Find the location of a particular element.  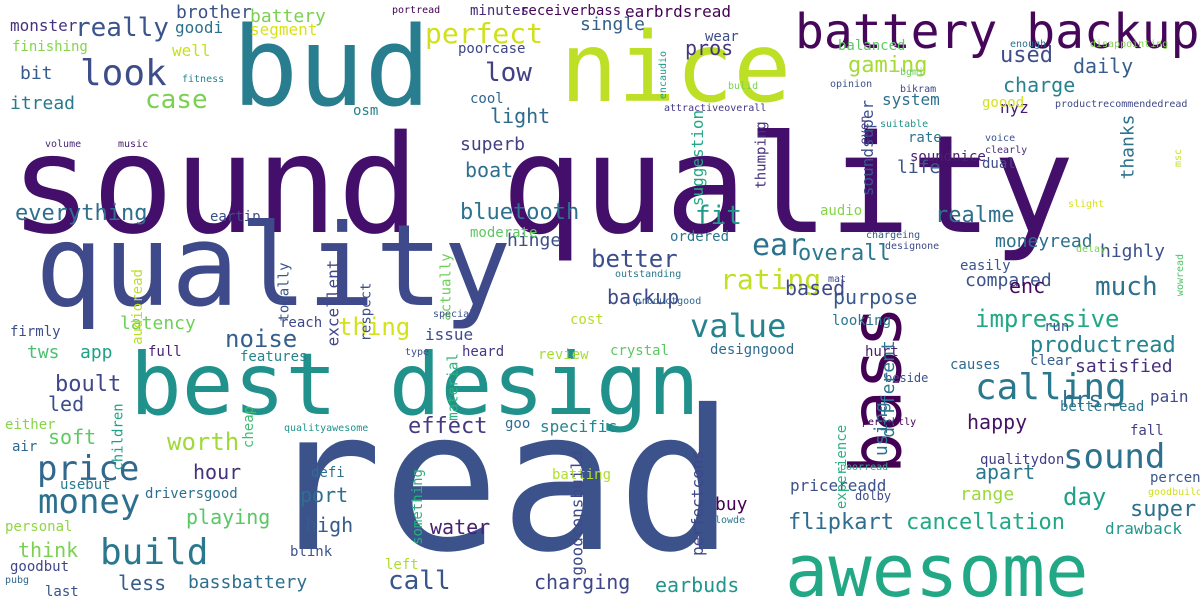

word-166: cheap is located at coordinates (249, 427).